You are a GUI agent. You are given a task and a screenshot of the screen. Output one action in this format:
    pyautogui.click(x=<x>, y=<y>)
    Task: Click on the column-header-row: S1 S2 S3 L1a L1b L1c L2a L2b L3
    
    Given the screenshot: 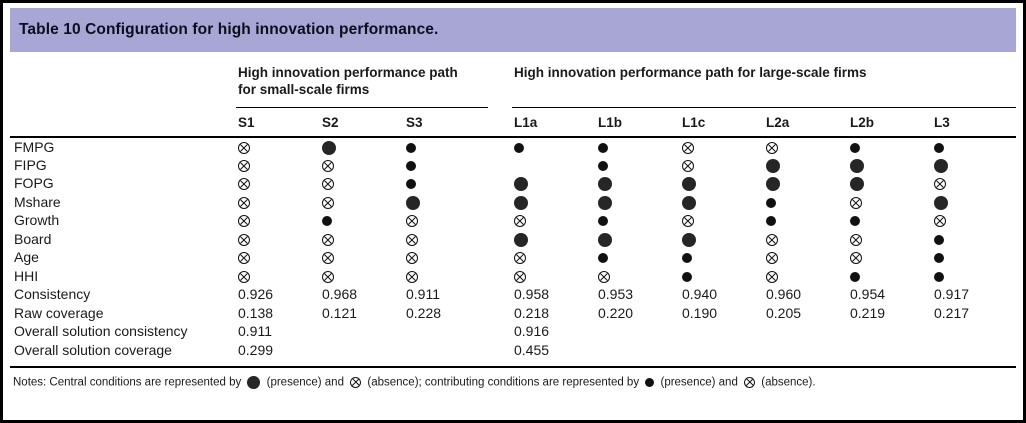 What is the action you would take?
    pyautogui.click(x=513, y=122)
    